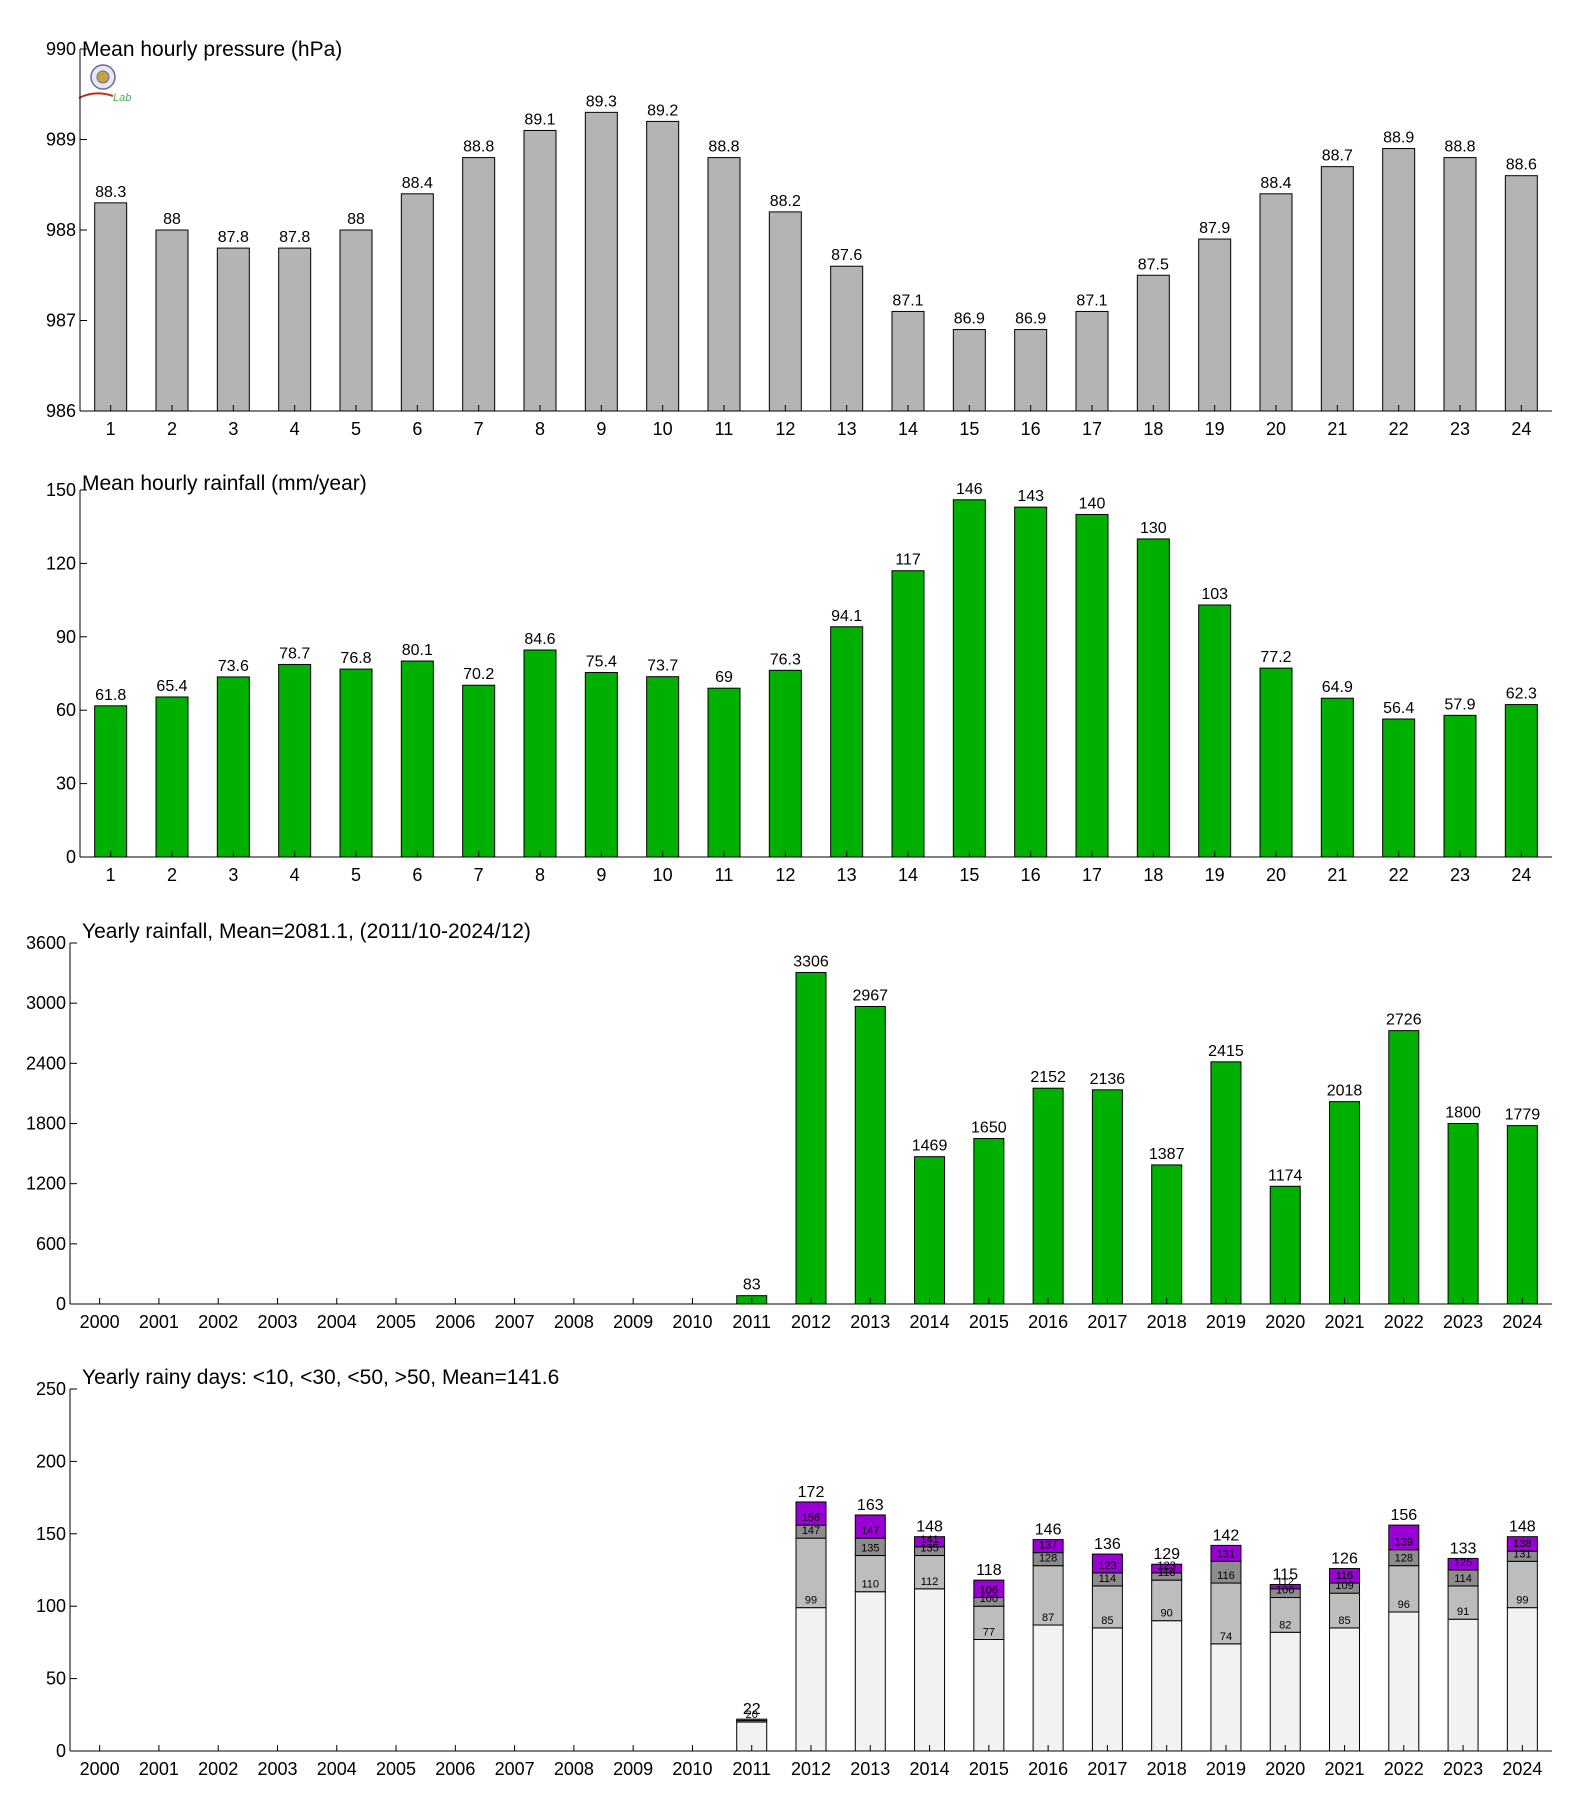 Image resolution: width=1580 pixels, height=1800 pixels. I want to click on data-label: 87.8, so click(233, 237).